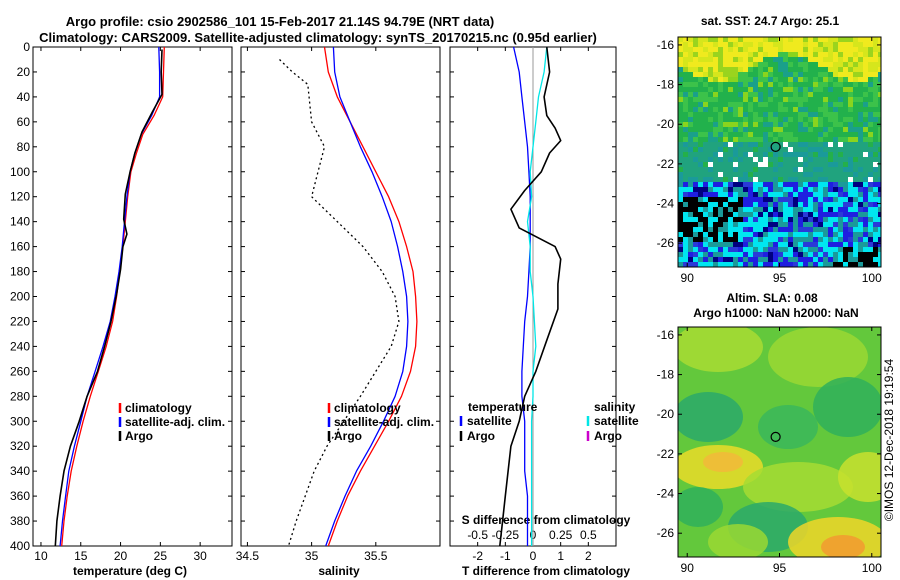 The width and height of the screenshot is (900, 580). Describe the element at coordinates (477, 535) in the screenshot. I see `s-tick-label: -0.5` at that location.